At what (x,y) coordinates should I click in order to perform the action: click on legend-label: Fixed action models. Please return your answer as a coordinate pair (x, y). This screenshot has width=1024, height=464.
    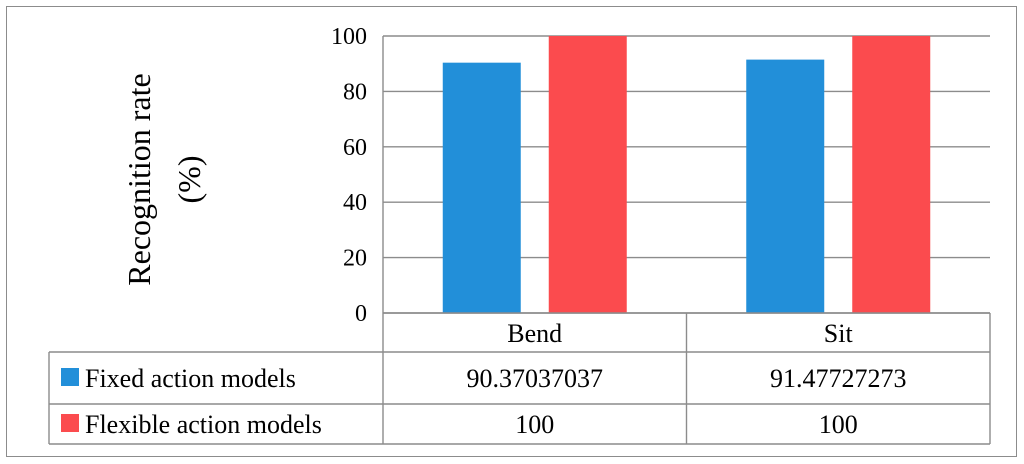
    Looking at the image, I should click on (190, 378).